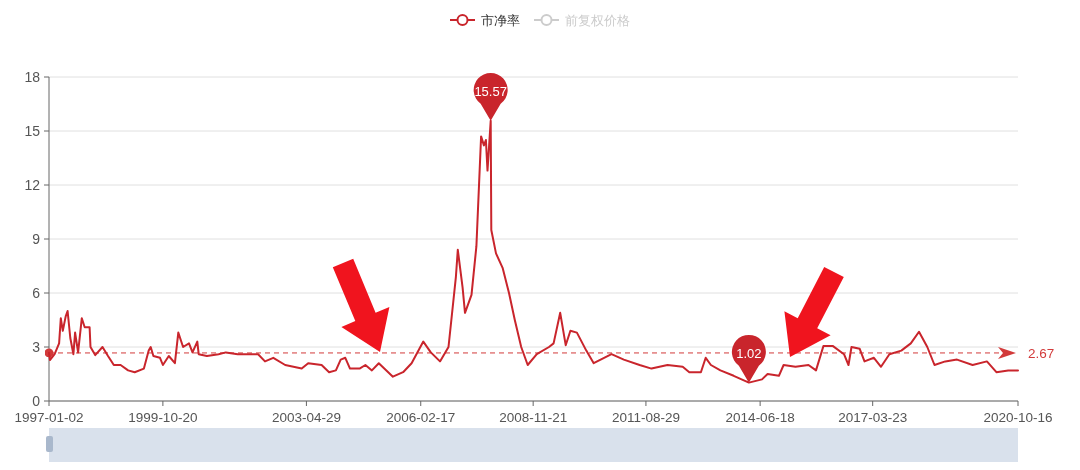  What do you see at coordinates (32, 185) in the screenshot?
I see `y-tick-label: 12` at bounding box center [32, 185].